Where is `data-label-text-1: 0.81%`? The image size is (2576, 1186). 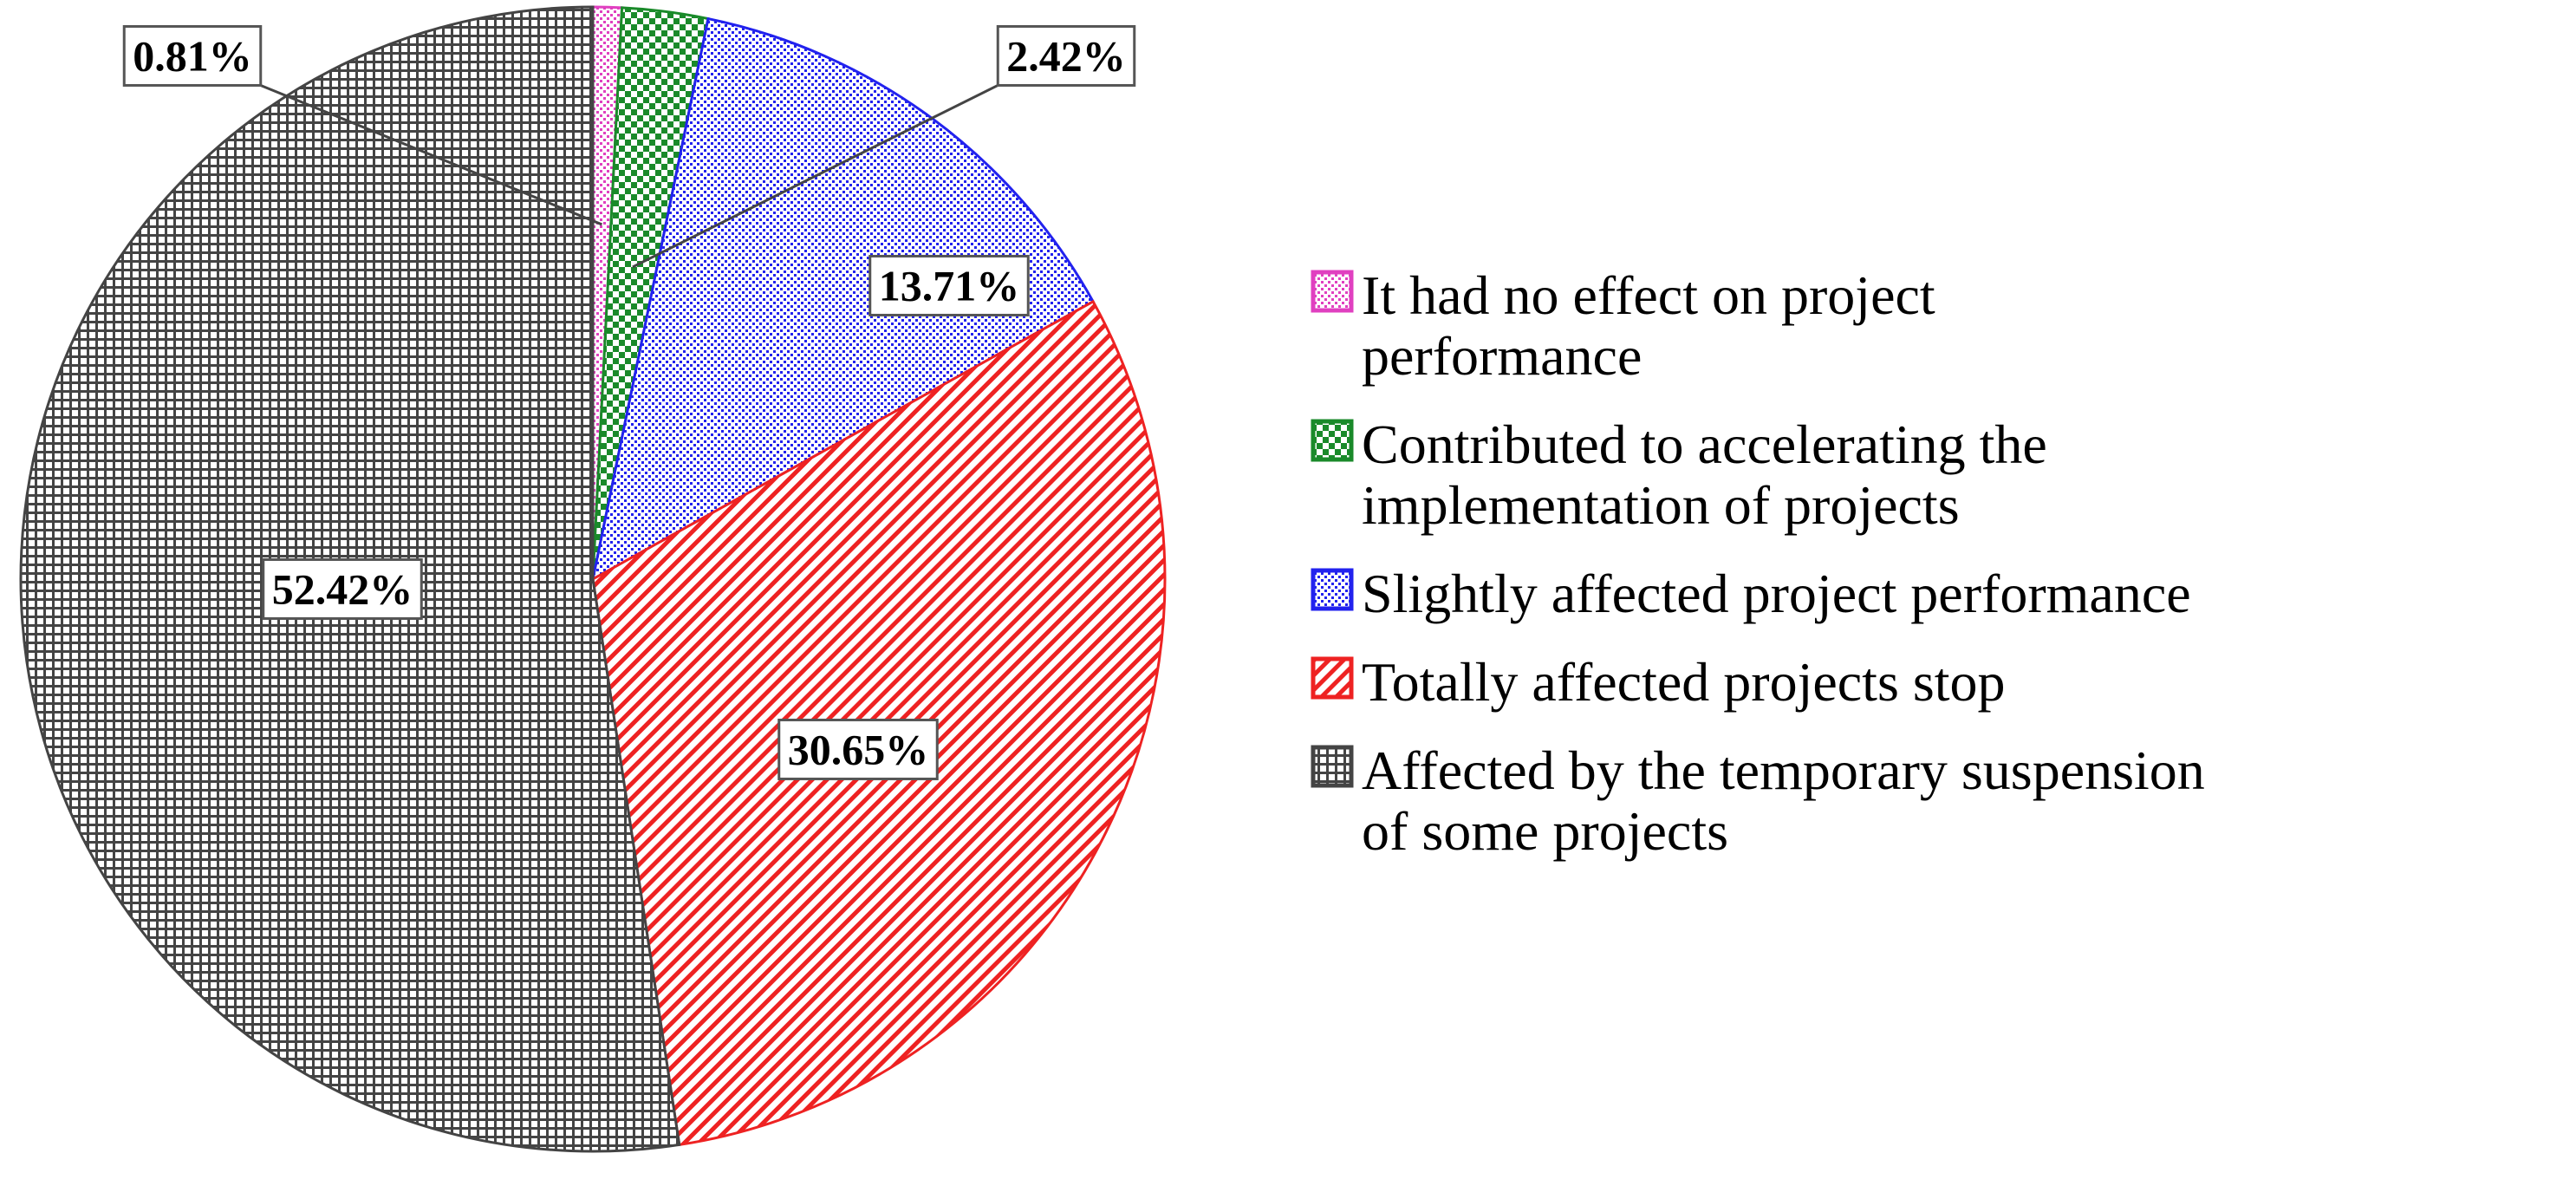 data-label-text-1: 0.81% is located at coordinates (192, 55).